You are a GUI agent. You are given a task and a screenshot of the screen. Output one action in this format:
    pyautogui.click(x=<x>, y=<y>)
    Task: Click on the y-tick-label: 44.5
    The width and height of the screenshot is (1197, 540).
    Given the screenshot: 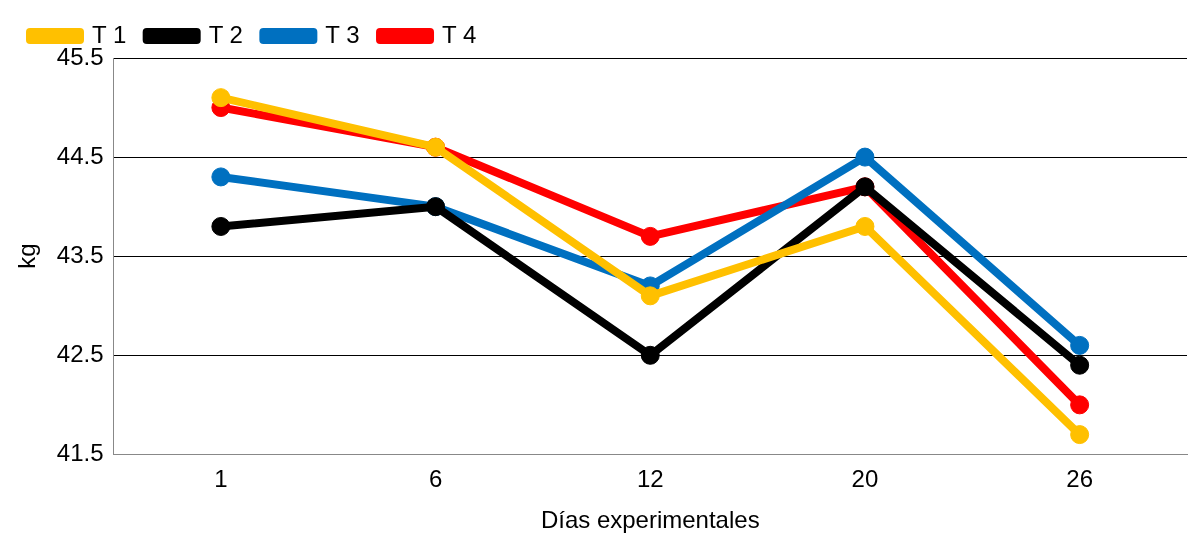 What is the action you would take?
    pyautogui.click(x=80, y=155)
    